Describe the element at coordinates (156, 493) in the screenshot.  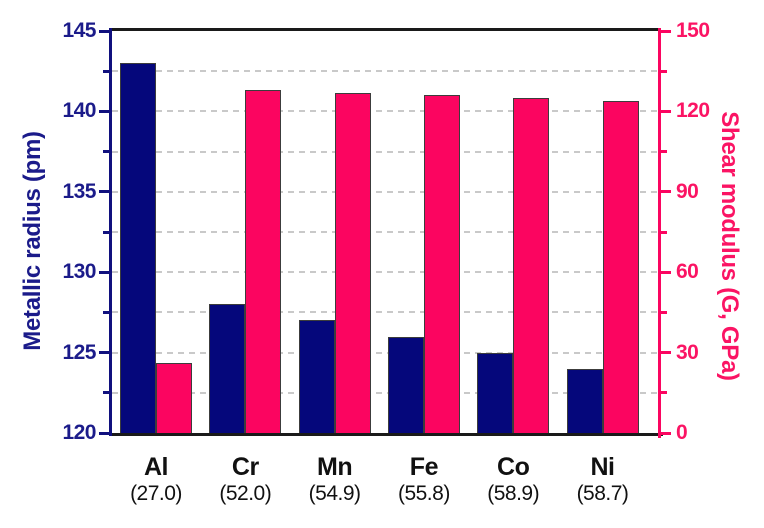
I see `atomic-mass: (27.0)` at that location.